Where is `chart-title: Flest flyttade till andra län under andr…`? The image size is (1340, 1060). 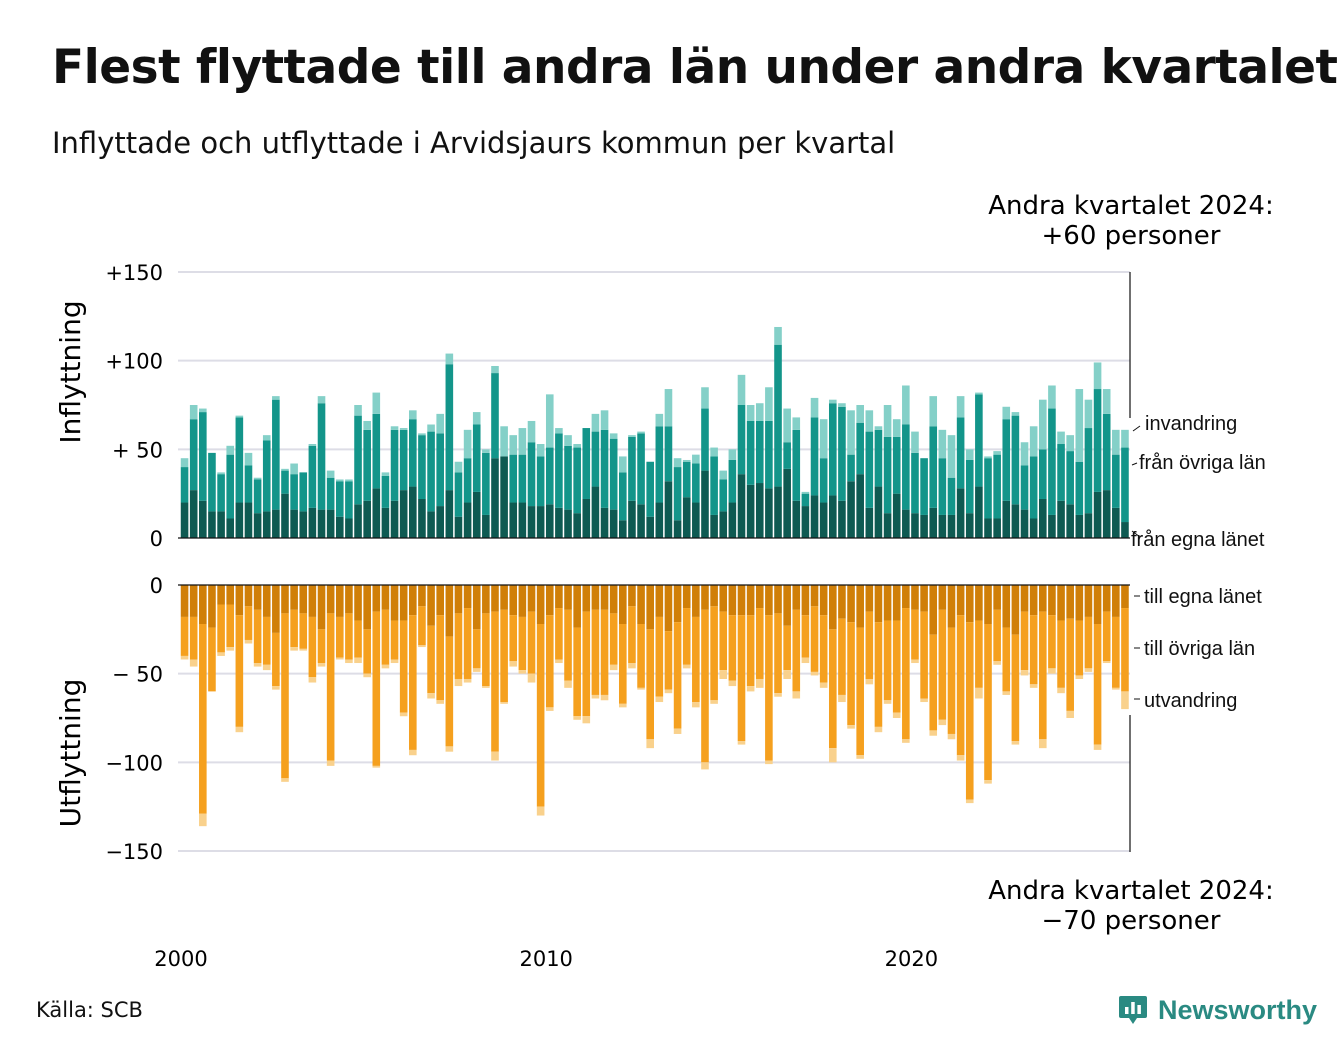 chart-title: Flest flyttade till andra län under andr… is located at coordinates (695, 67).